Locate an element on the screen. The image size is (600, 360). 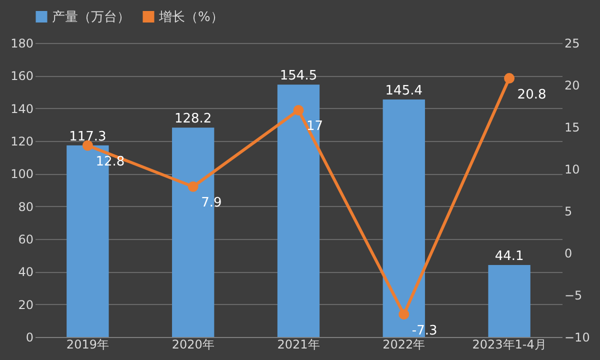
x-tick-label: 2022年 is located at coordinates (404, 345).